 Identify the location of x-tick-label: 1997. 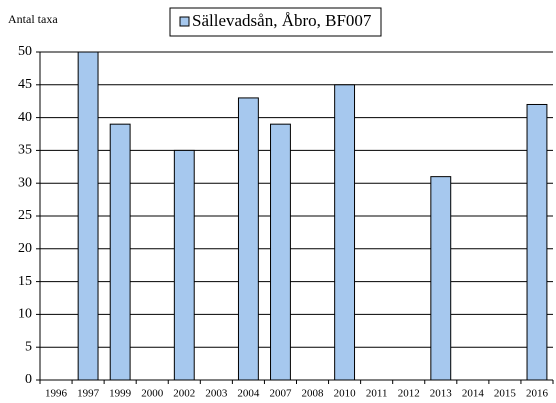
(88, 394).